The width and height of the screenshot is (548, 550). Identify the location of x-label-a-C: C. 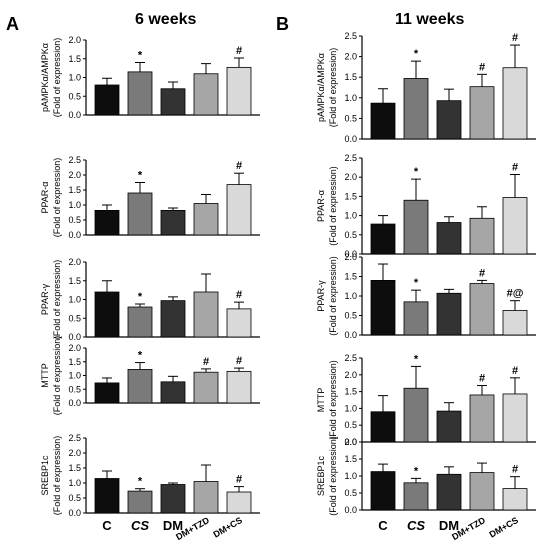
(107, 525).